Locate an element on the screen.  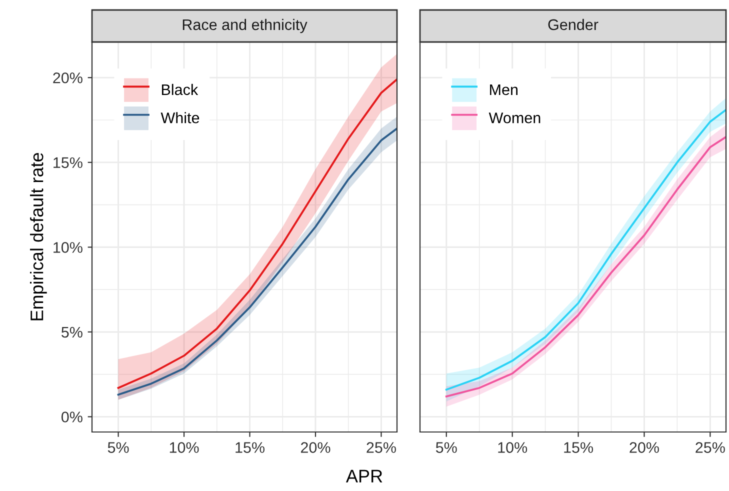
y-tick-label: 20% is located at coordinates (67, 78).